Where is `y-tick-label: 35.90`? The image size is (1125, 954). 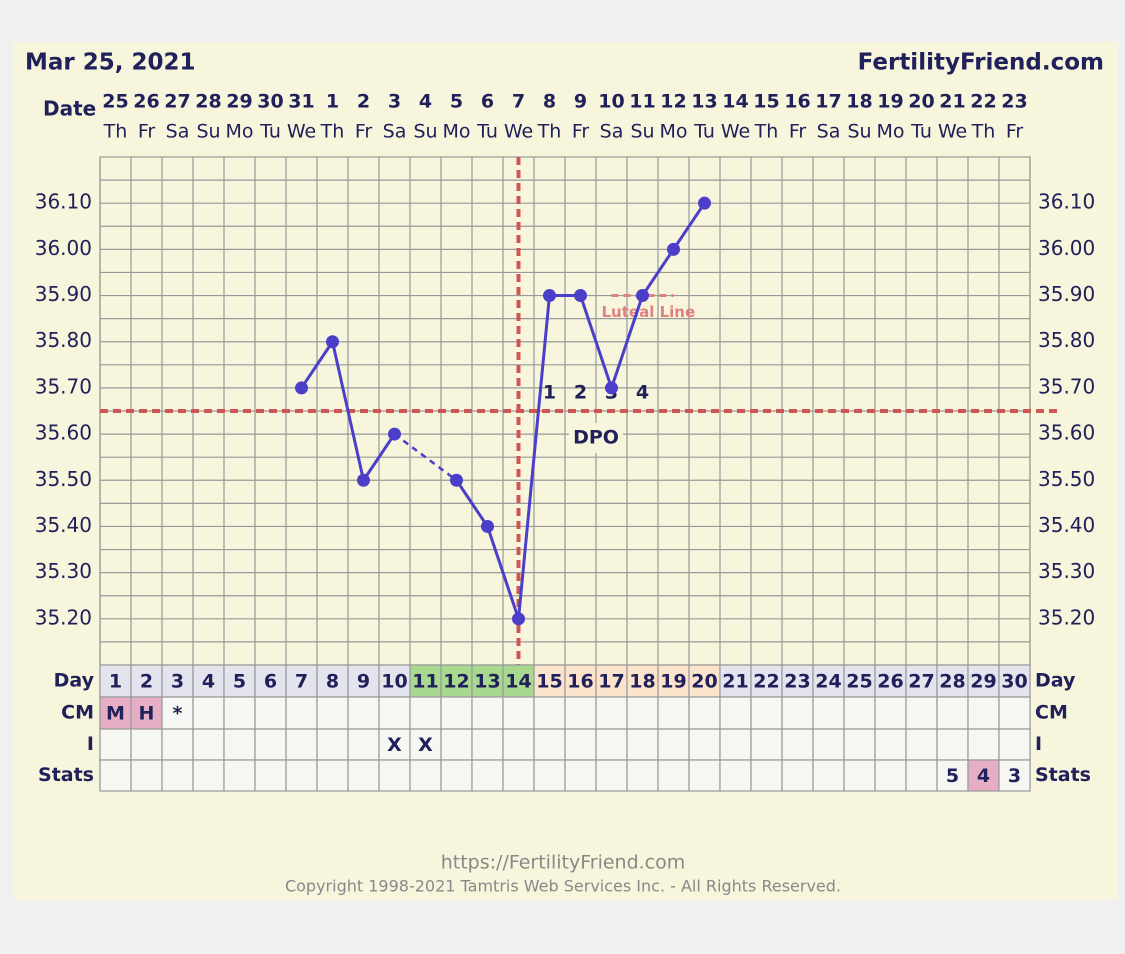 y-tick-label: 35.90 is located at coordinates (63, 294).